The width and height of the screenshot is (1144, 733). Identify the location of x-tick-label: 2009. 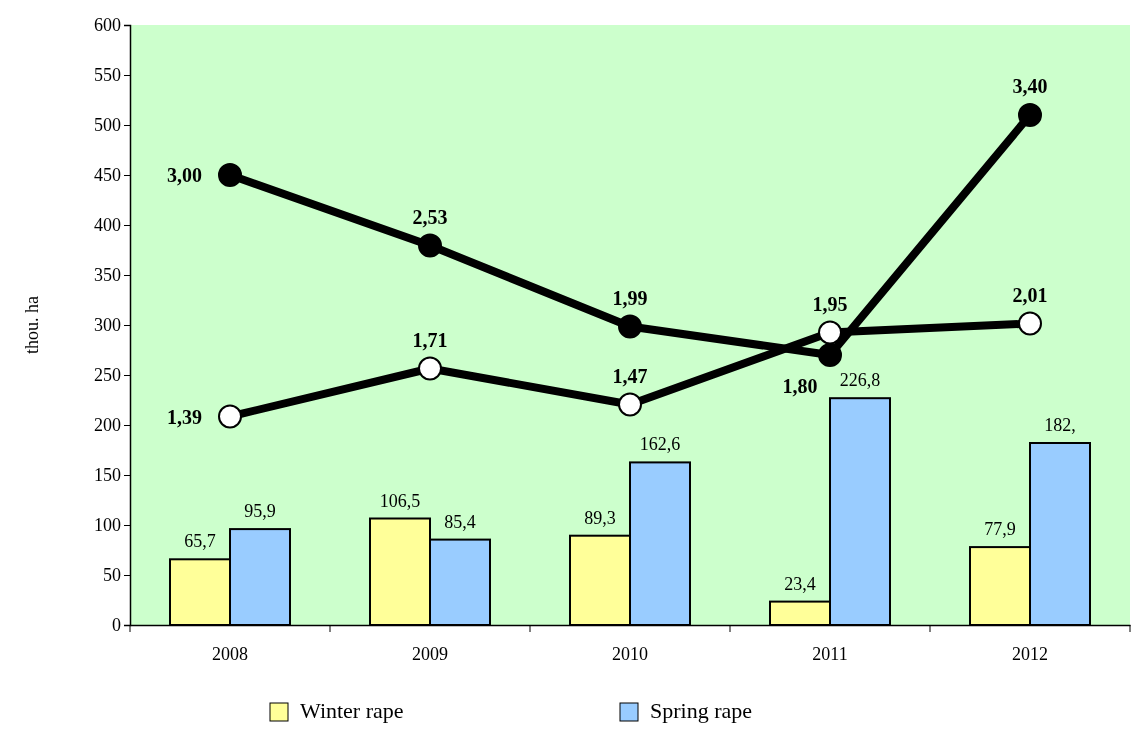
(430, 653).